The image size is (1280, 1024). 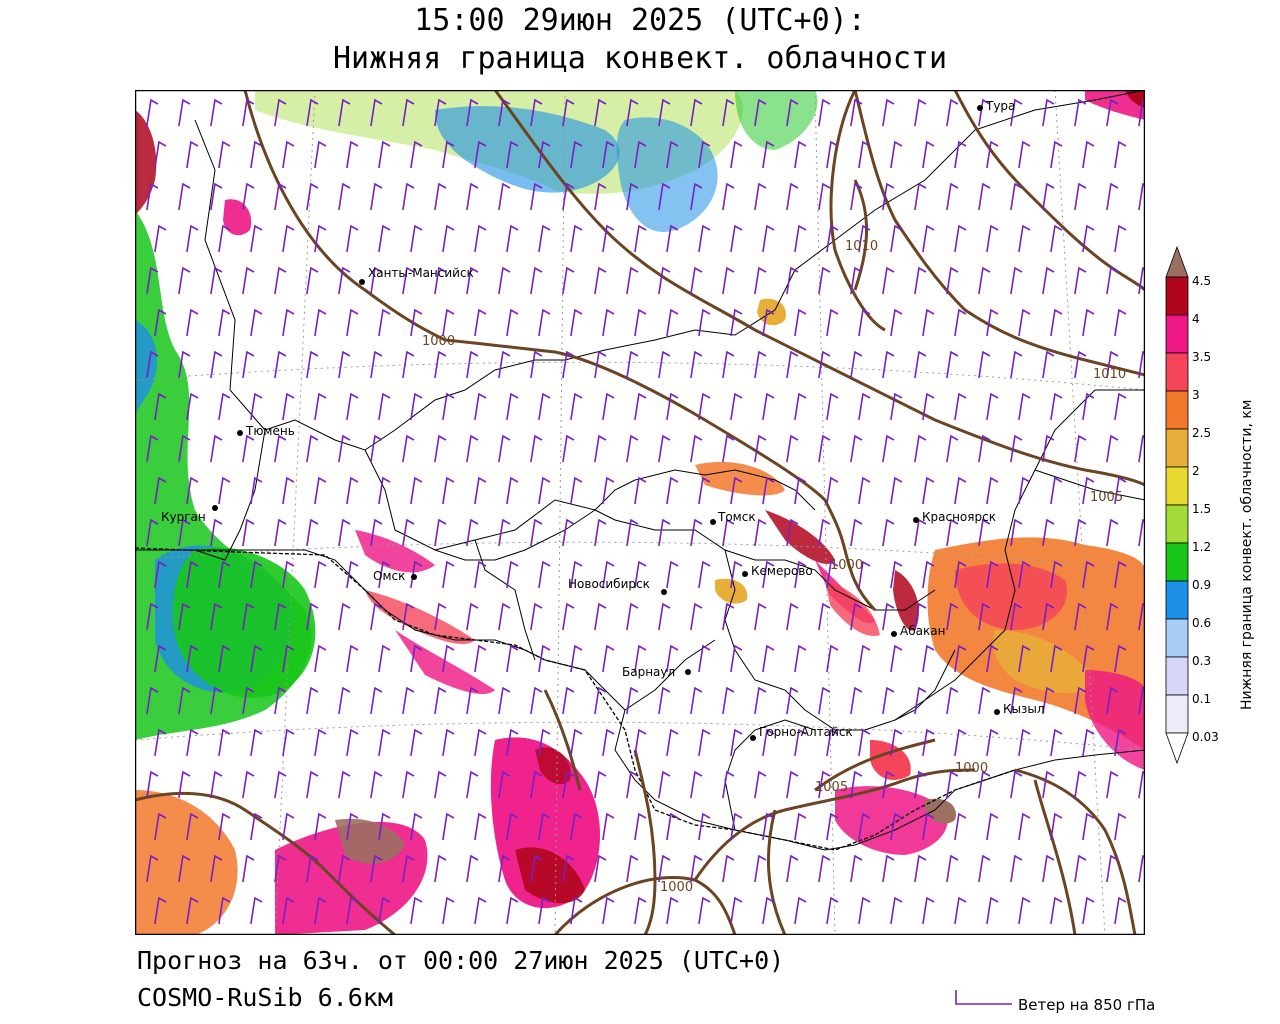 What do you see at coordinates (1201, 661) in the screenshot?
I see `legend-value: 0.3` at bounding box center [1201, 661].